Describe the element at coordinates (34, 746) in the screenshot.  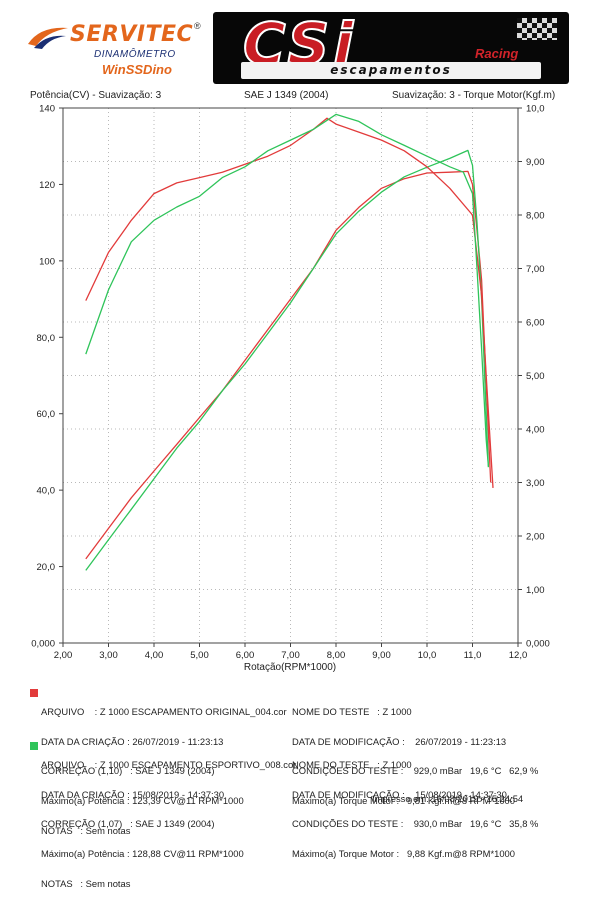
I see `legend-swatch-green` at that location.